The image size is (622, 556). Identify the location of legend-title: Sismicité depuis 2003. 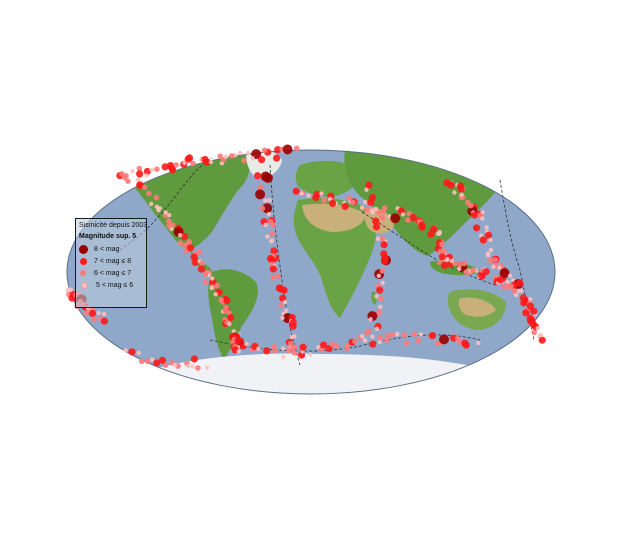
(111, 225).